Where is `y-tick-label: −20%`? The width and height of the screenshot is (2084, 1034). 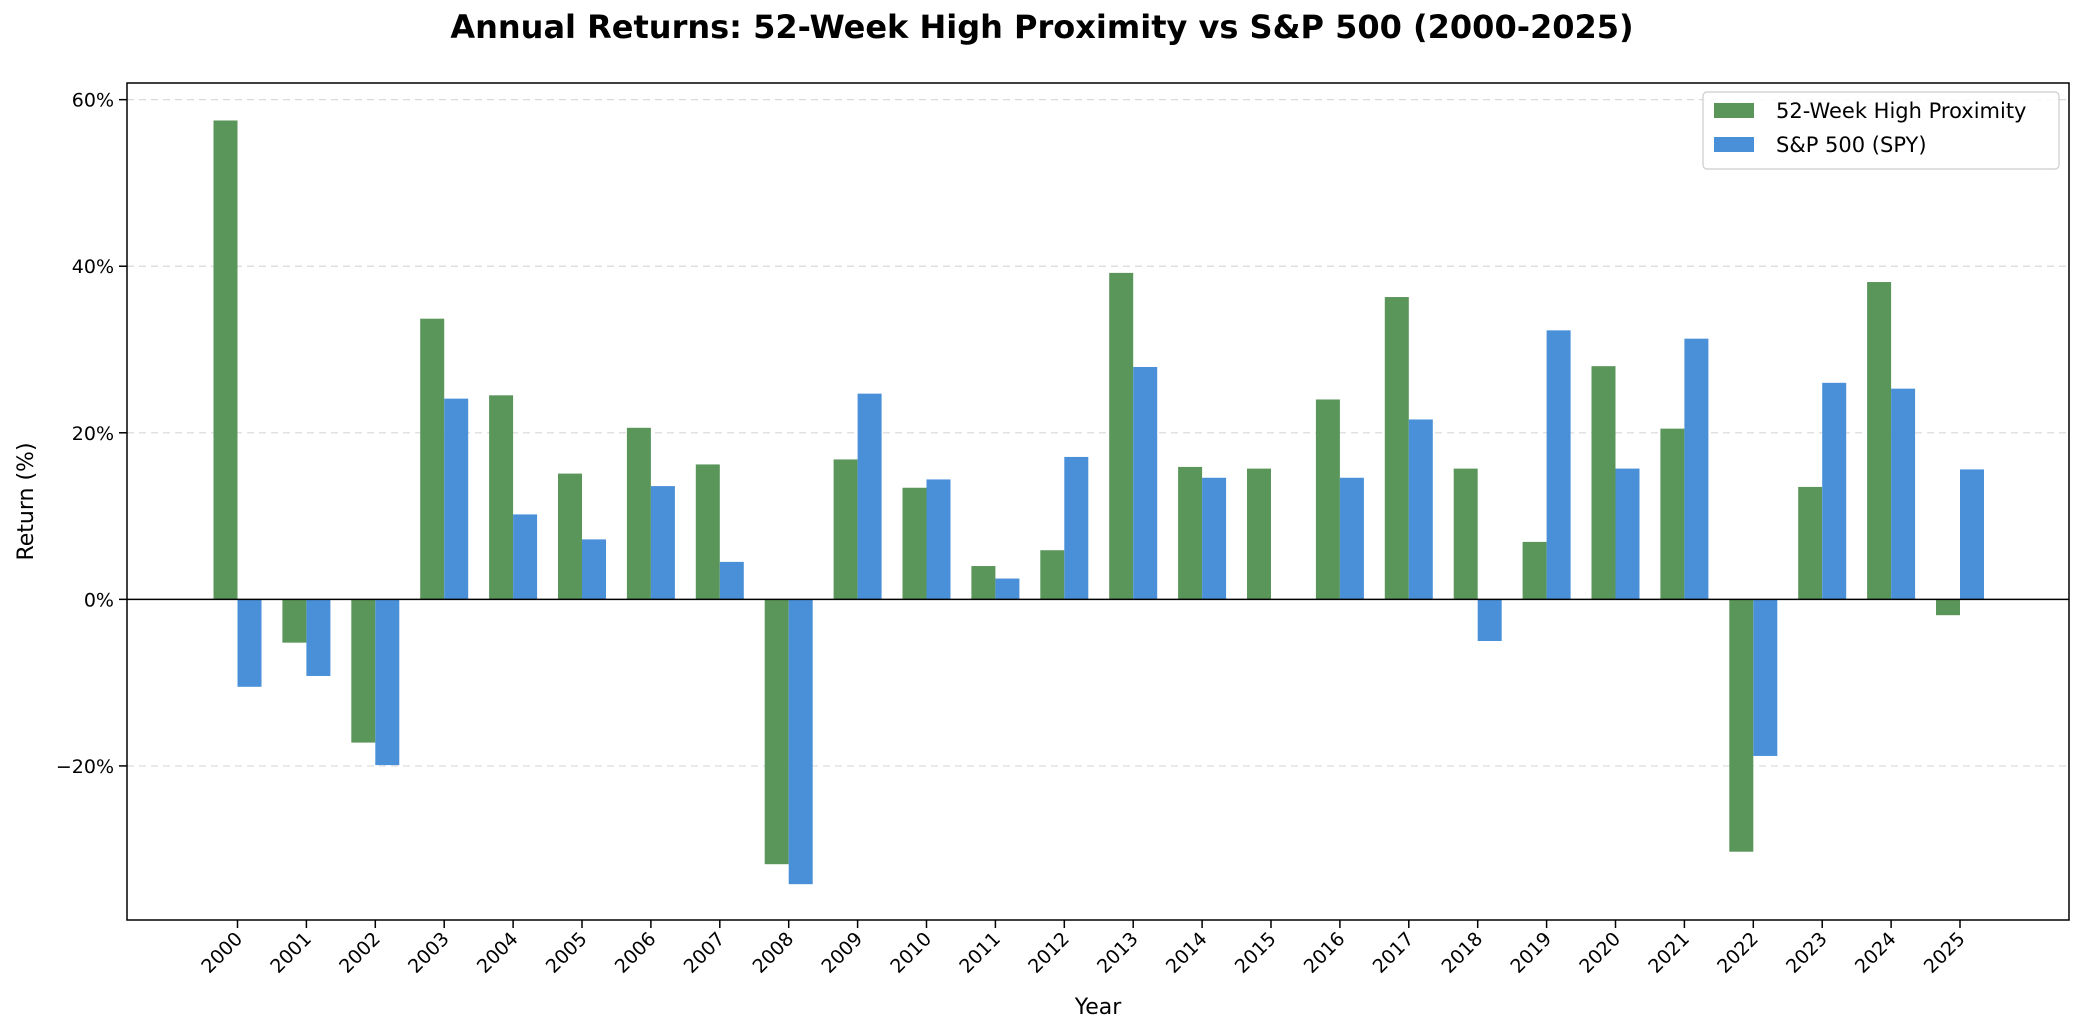
y-tick-label: −20% is located at coordinates (85, 767).